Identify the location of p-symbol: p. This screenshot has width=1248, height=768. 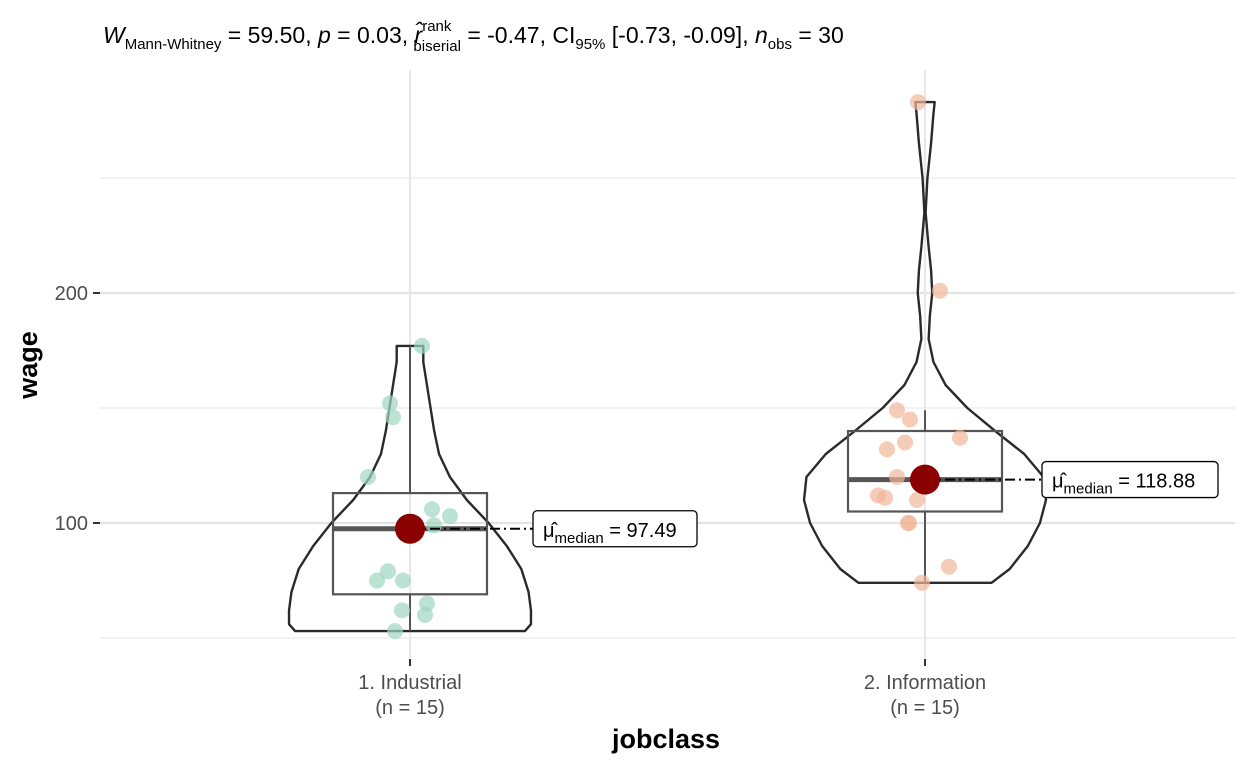
(324, 35).